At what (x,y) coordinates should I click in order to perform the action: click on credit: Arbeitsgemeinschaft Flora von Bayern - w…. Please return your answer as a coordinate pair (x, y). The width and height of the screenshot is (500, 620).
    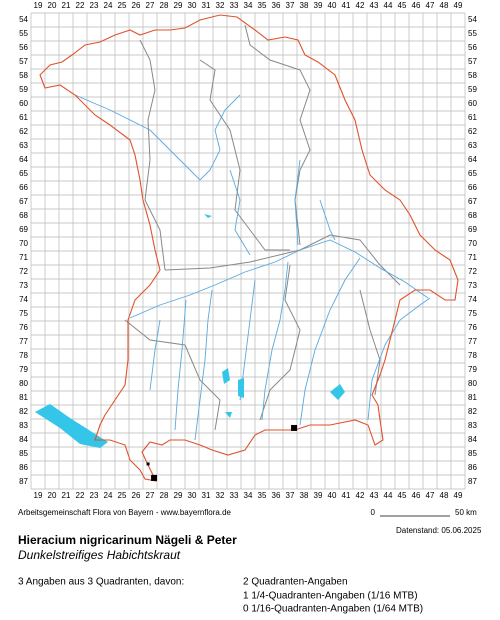
    Looking at the image, I should click on (125, 512).